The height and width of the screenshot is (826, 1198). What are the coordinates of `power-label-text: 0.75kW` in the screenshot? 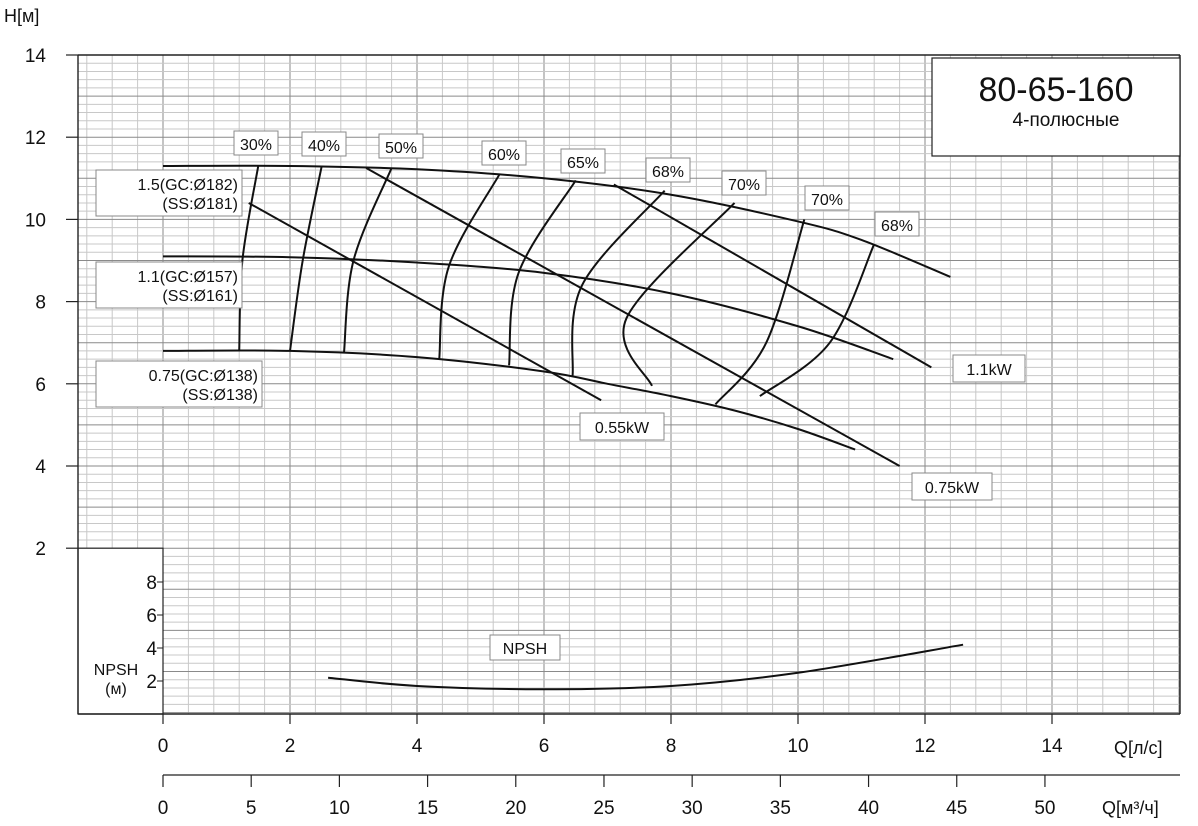 It's located at (952, 488).